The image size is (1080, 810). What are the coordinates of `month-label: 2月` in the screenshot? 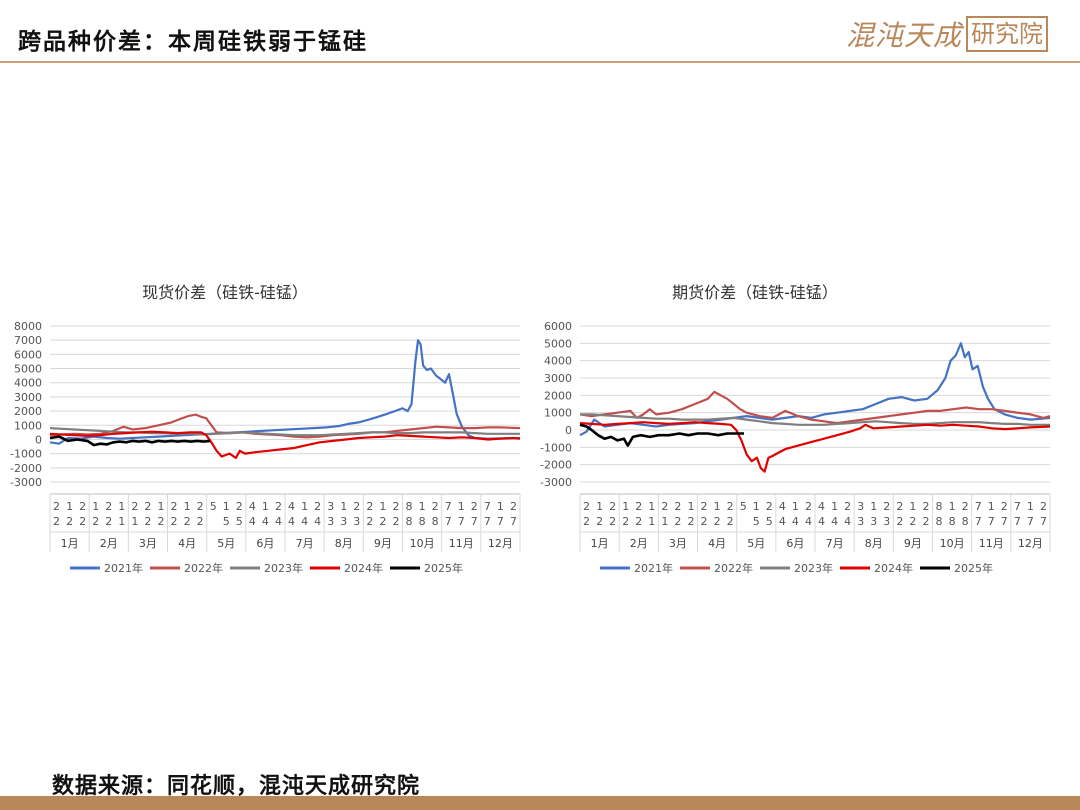 It's located at (639, 543).